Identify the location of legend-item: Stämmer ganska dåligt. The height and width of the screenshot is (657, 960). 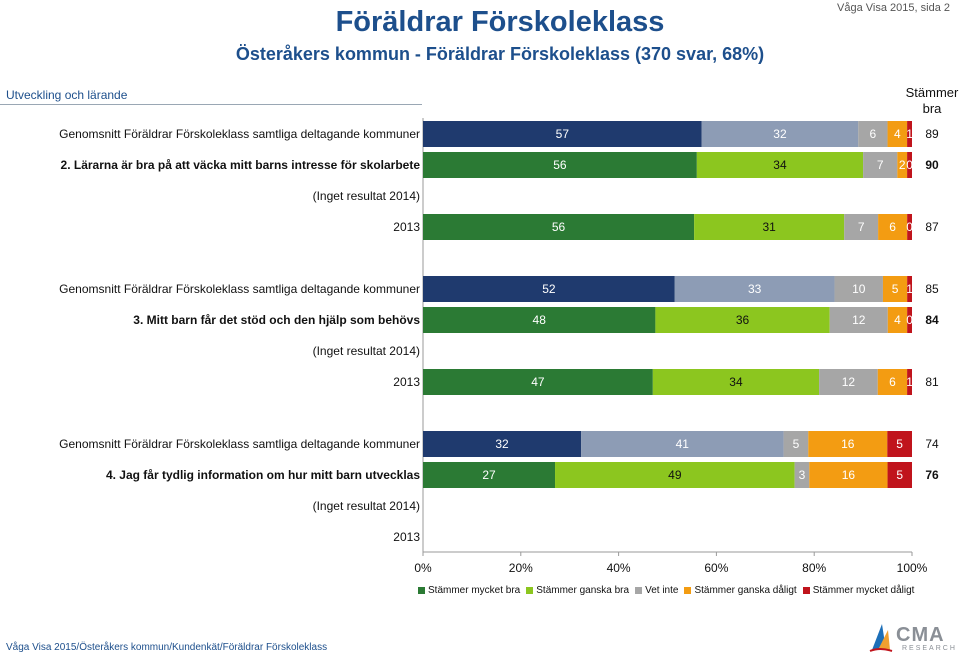
(740, 590).